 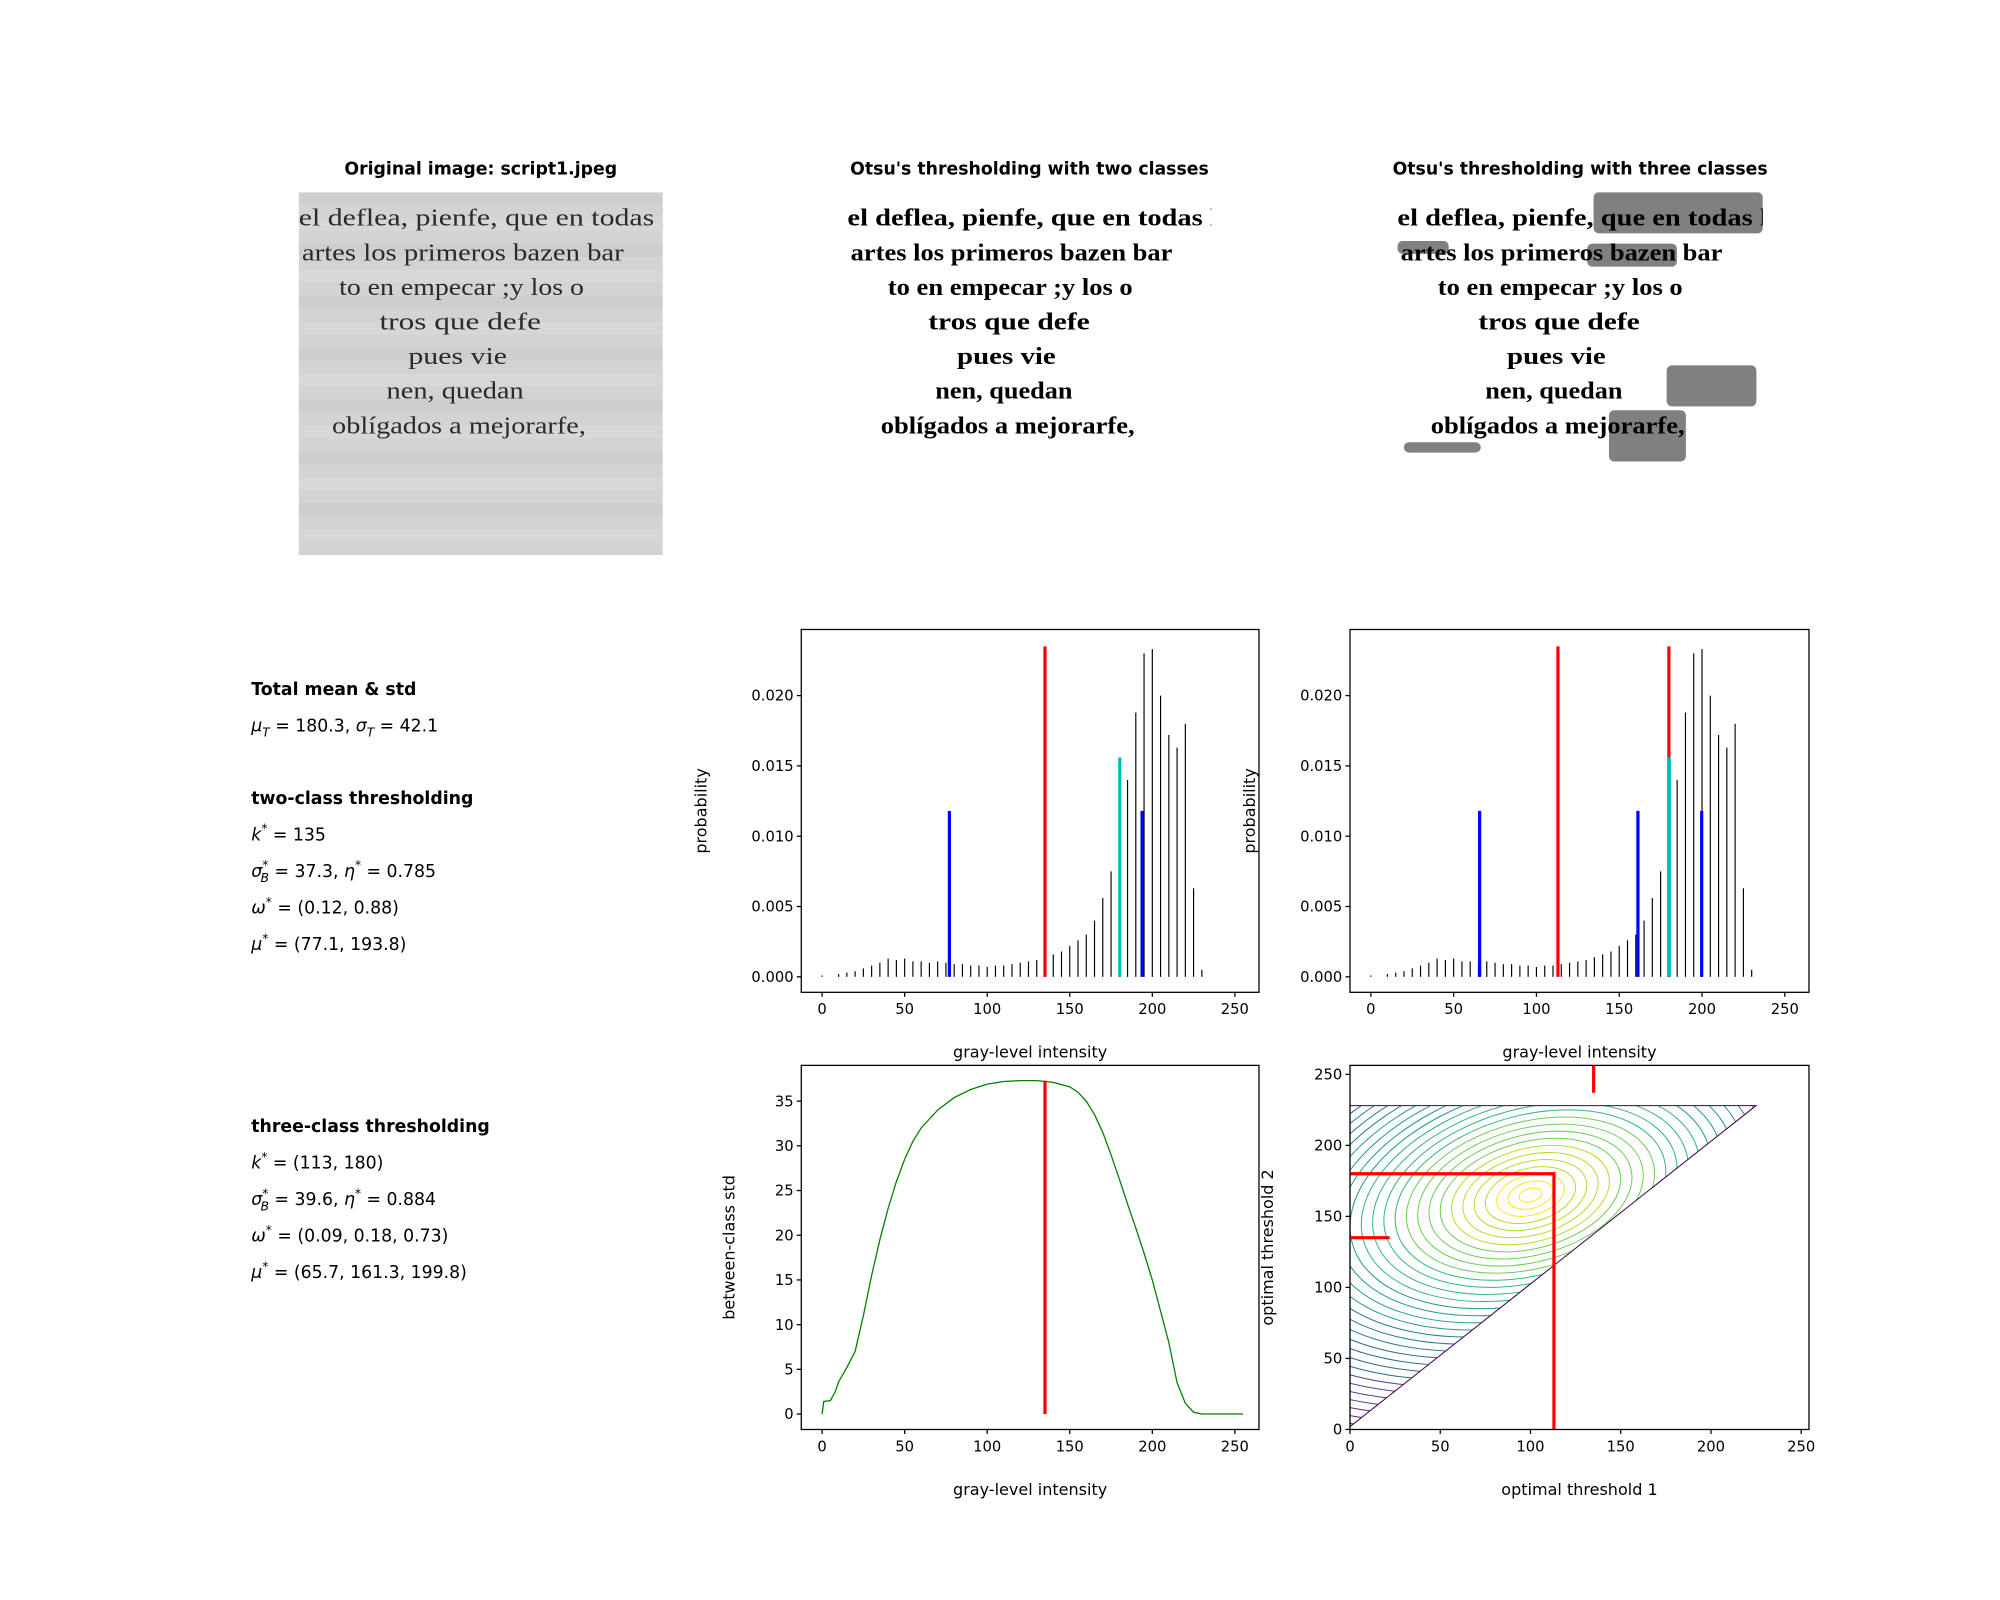 What do you see at coordinates (288, 834) in the screenshot?
I see `stats-line: k* = 135` at bounding box center [288, 834].